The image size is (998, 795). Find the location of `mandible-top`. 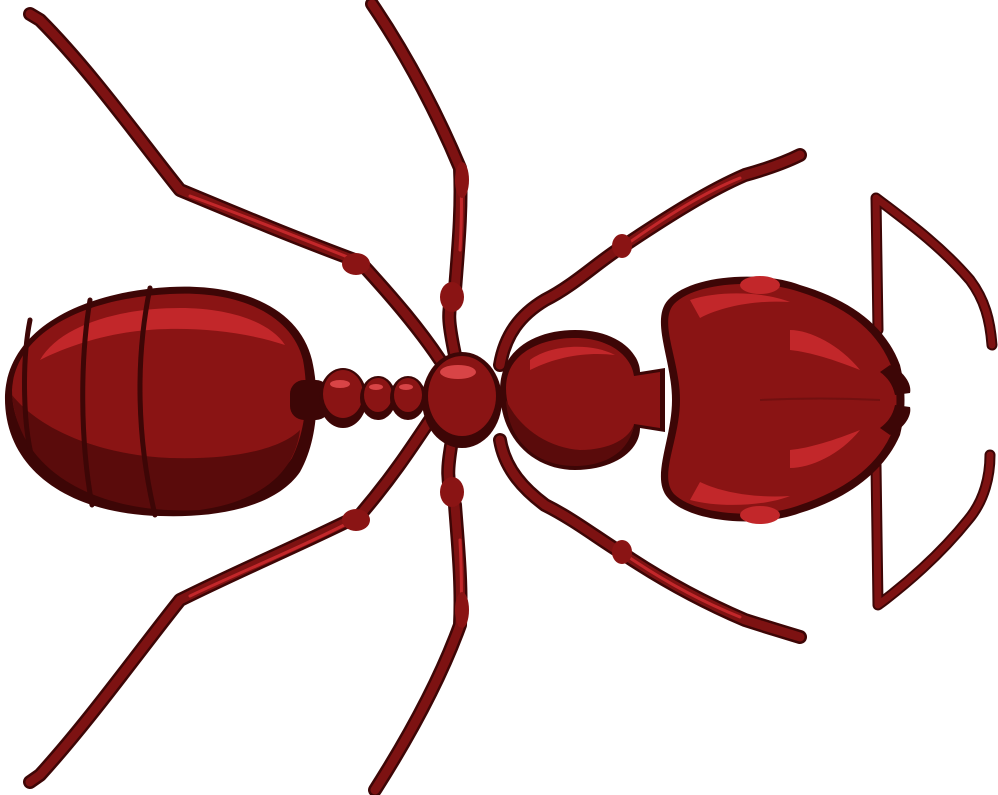

mandible-top is located at coordinates (895, 380).